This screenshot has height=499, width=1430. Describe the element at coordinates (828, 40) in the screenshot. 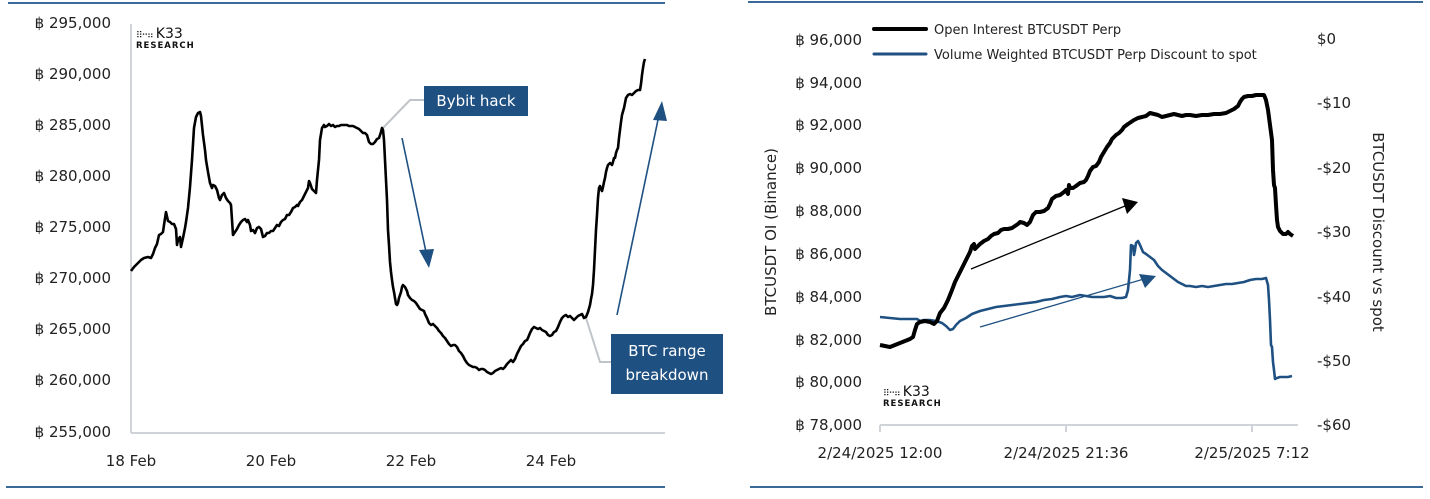

I see `y-left-tick: ฿ 96,000` at that location.